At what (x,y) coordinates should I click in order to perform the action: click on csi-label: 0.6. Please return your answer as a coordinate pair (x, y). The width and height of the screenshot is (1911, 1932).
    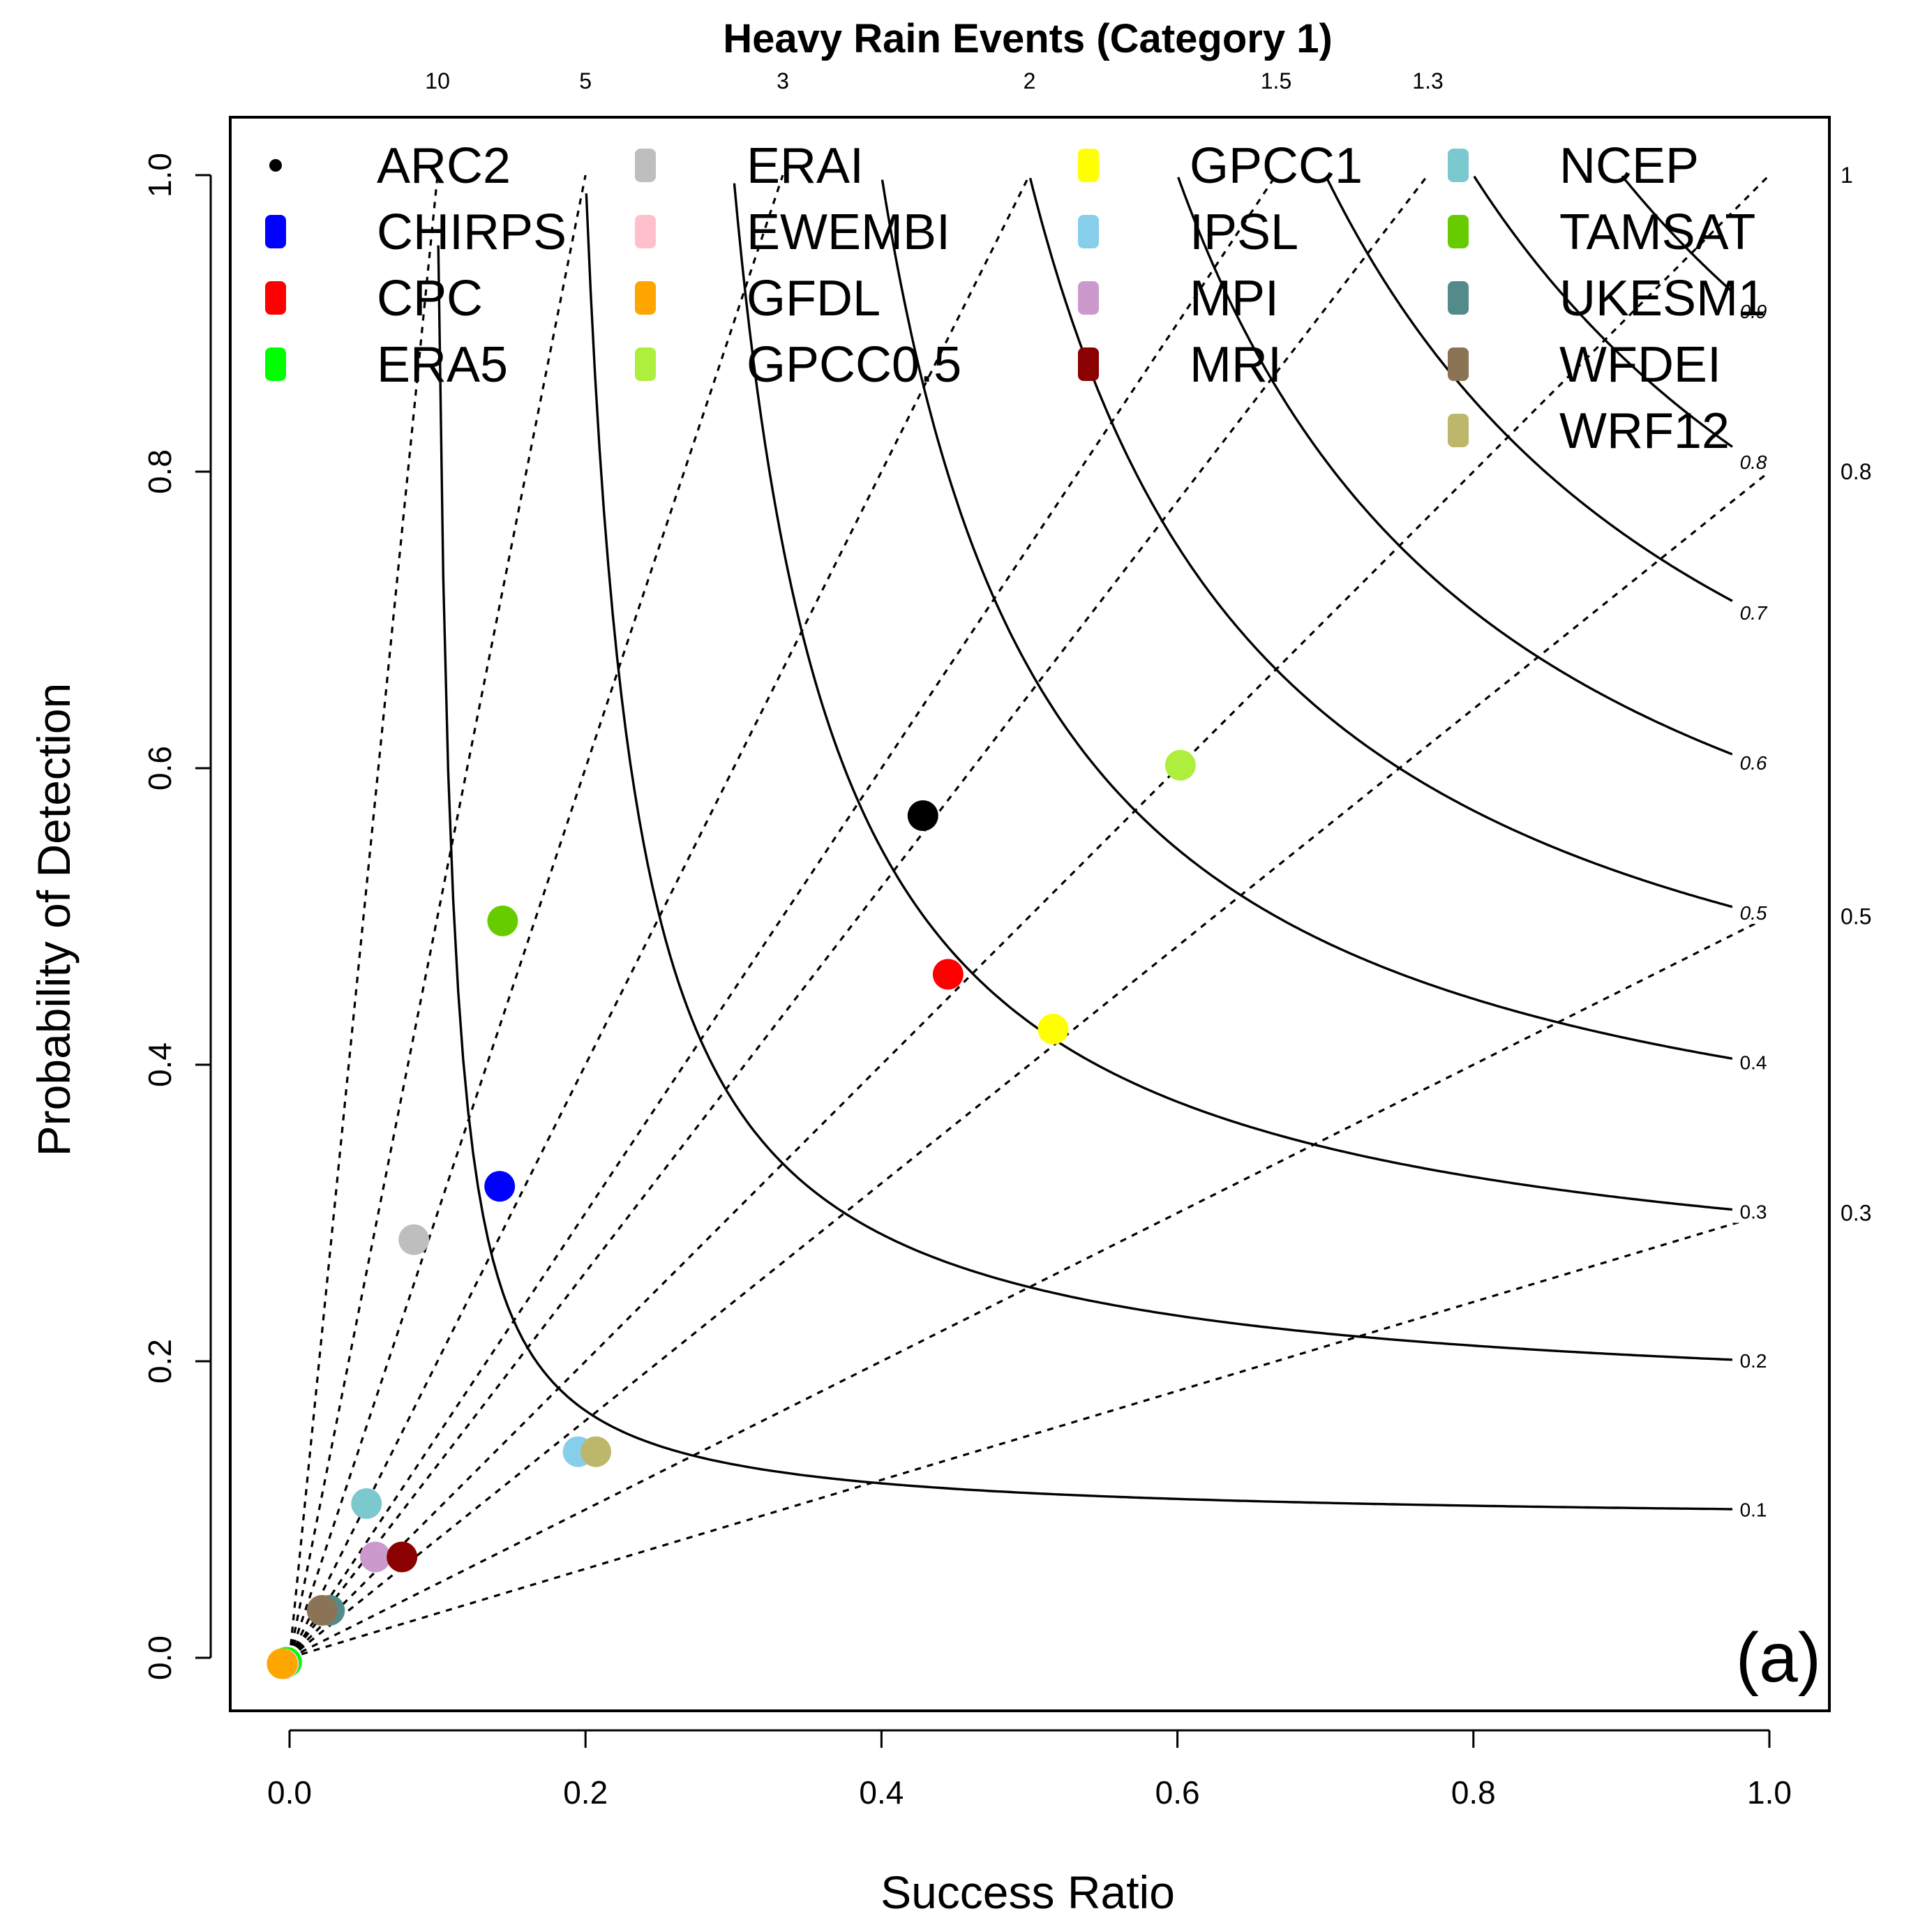
    Looking at the image, I should click on (1753, 763).